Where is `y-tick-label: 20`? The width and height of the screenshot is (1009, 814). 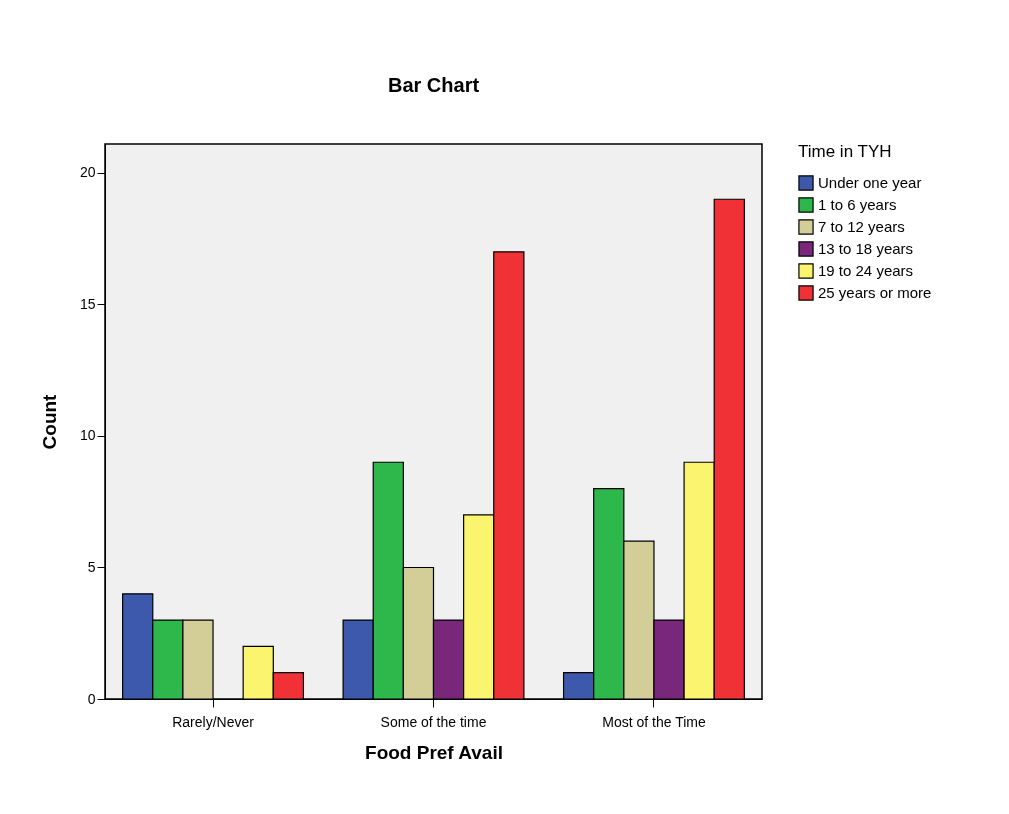
y-tick-label: 20 is located at coordinates (87, 172).